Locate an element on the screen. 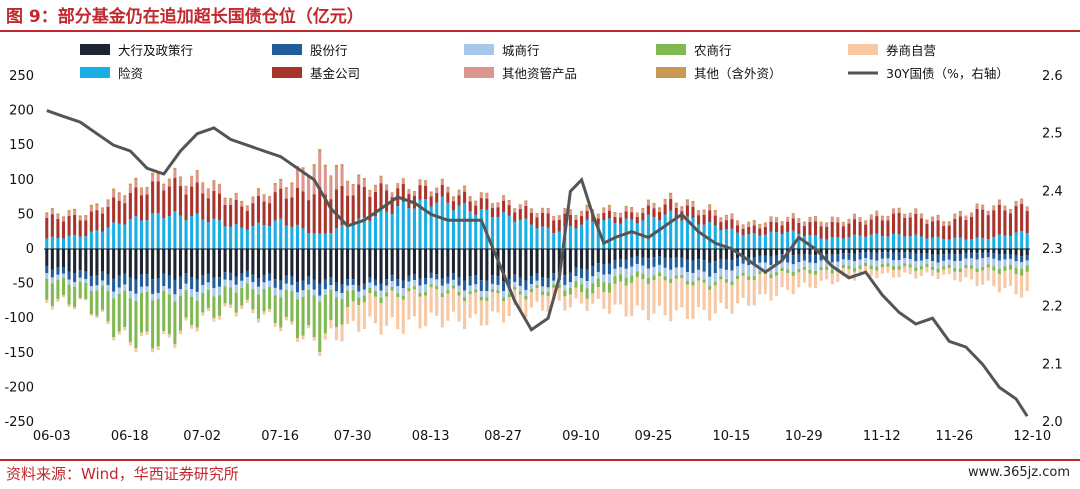 This screenshot has height=489, width=1080. x-tick-label: 06-03 is located at coordinates (52, 436).